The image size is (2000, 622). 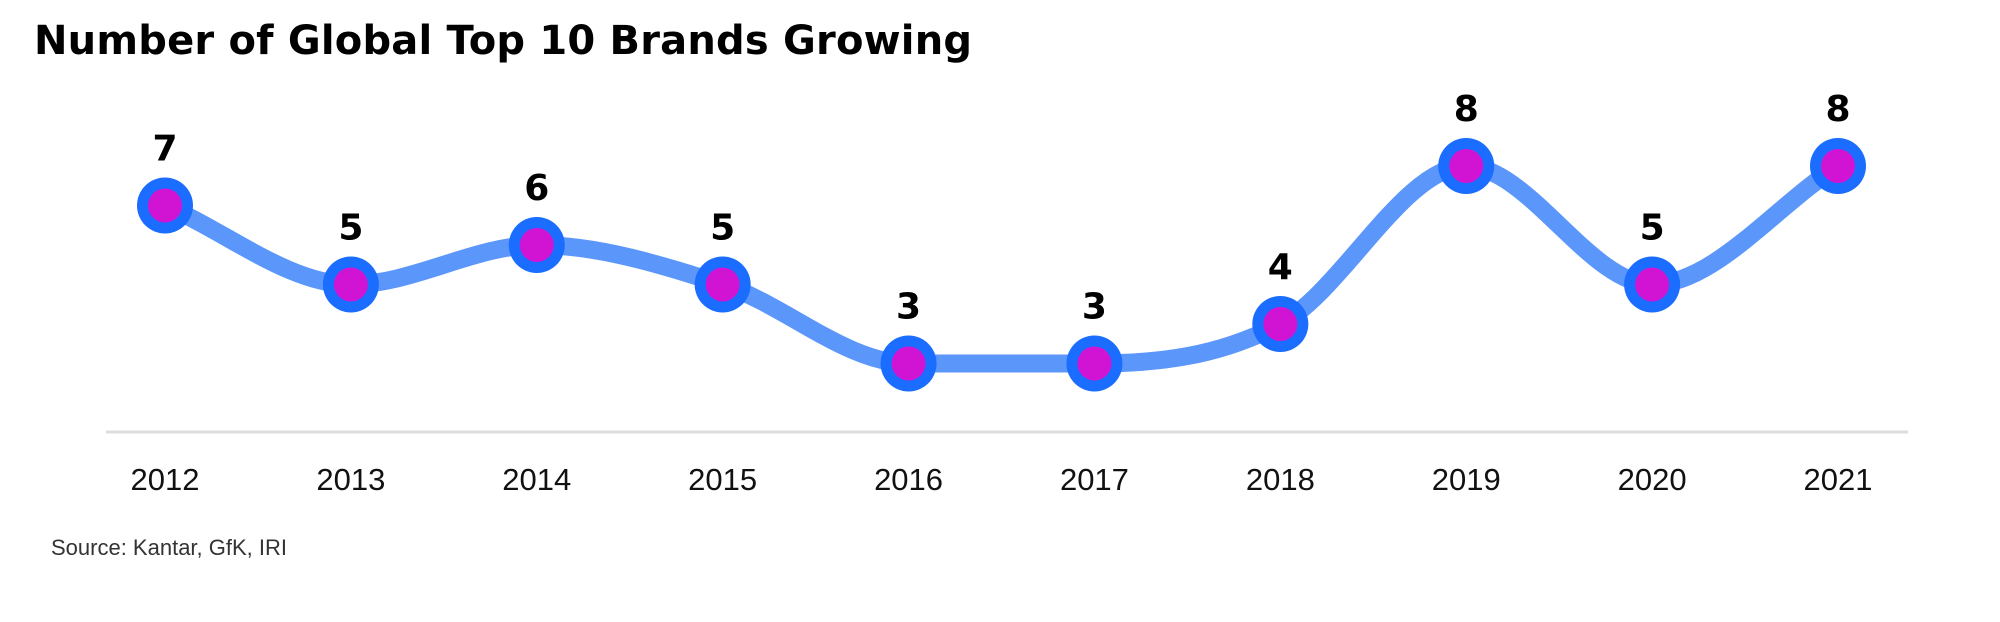 I want to click on data-label: 7, so click(x=164, y=149).